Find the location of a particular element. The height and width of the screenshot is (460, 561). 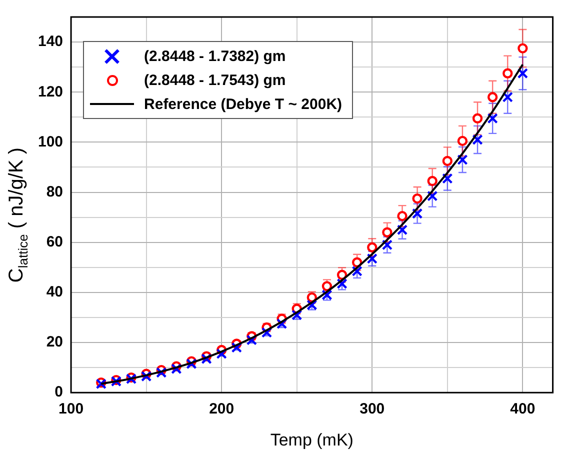

x-tick-label: 300 is located at coordinates (372, 409).